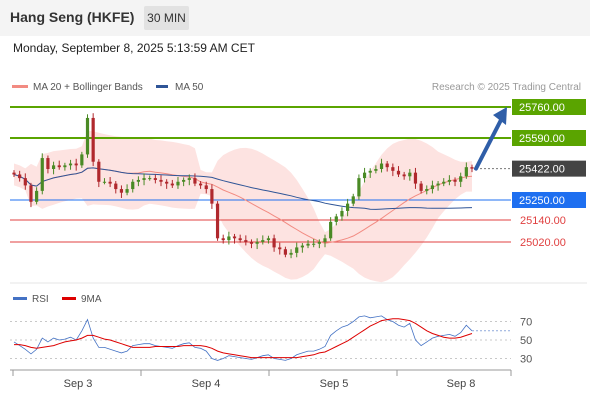 The image size is (590, 400). I want to click on level-tag-pivot, so click(549, 200).